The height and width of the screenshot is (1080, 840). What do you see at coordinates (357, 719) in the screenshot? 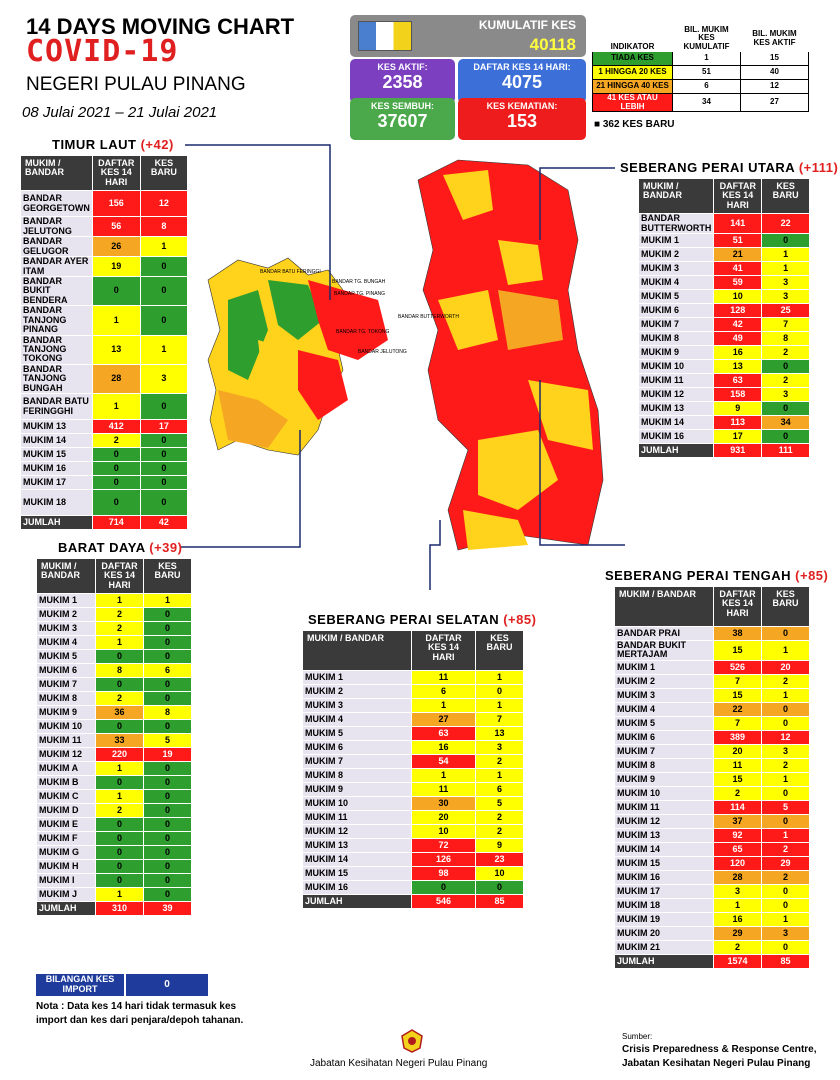
I see `row-label: MUKIM 4` at bounding box center [357, 719].